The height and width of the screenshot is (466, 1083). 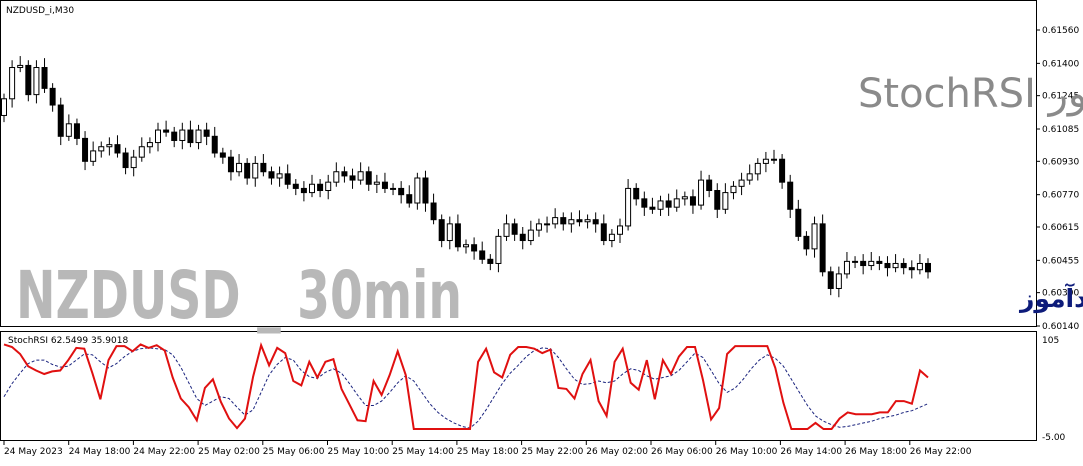 I want to click on price-tick-label: 0.61245, so click(x=1060, y=97).